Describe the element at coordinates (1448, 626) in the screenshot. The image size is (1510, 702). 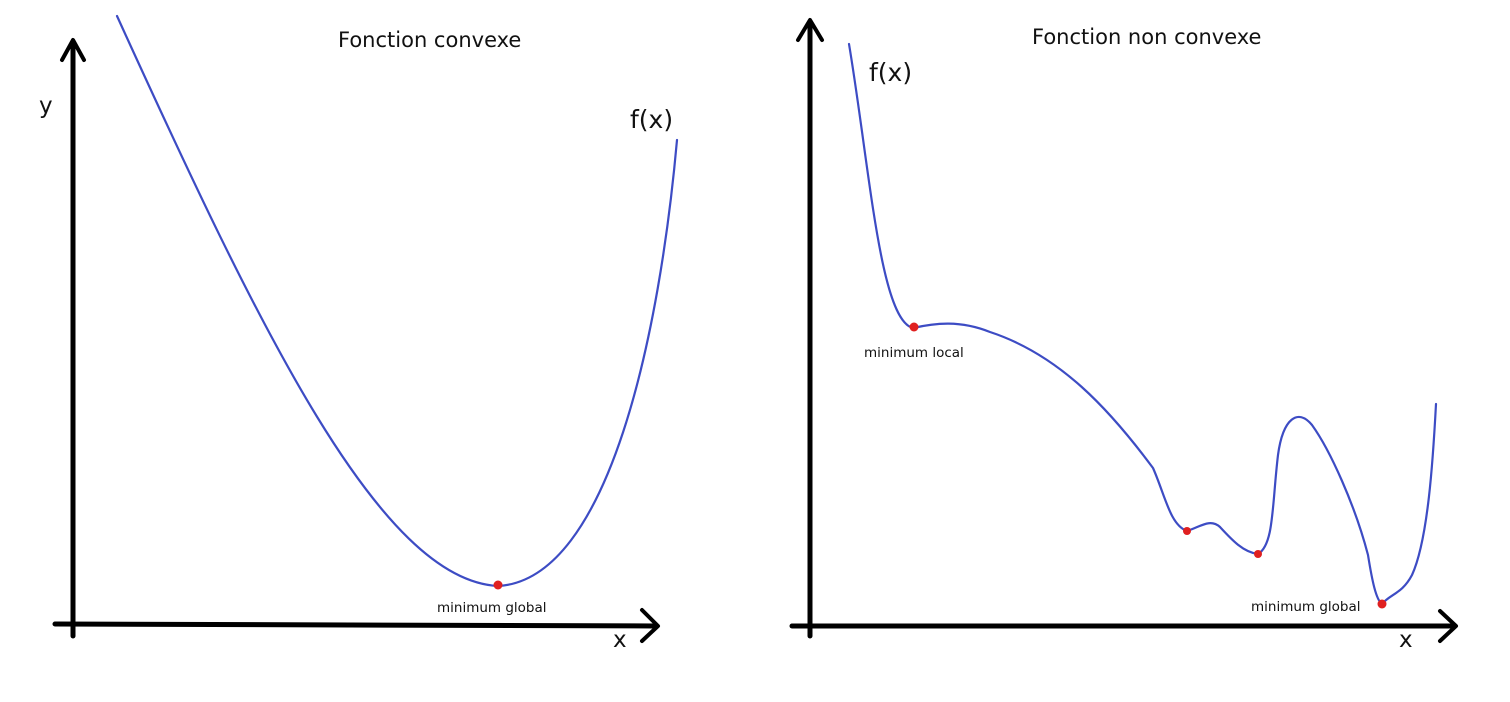
I see `right-x-axis-arrow-icon` at that location.